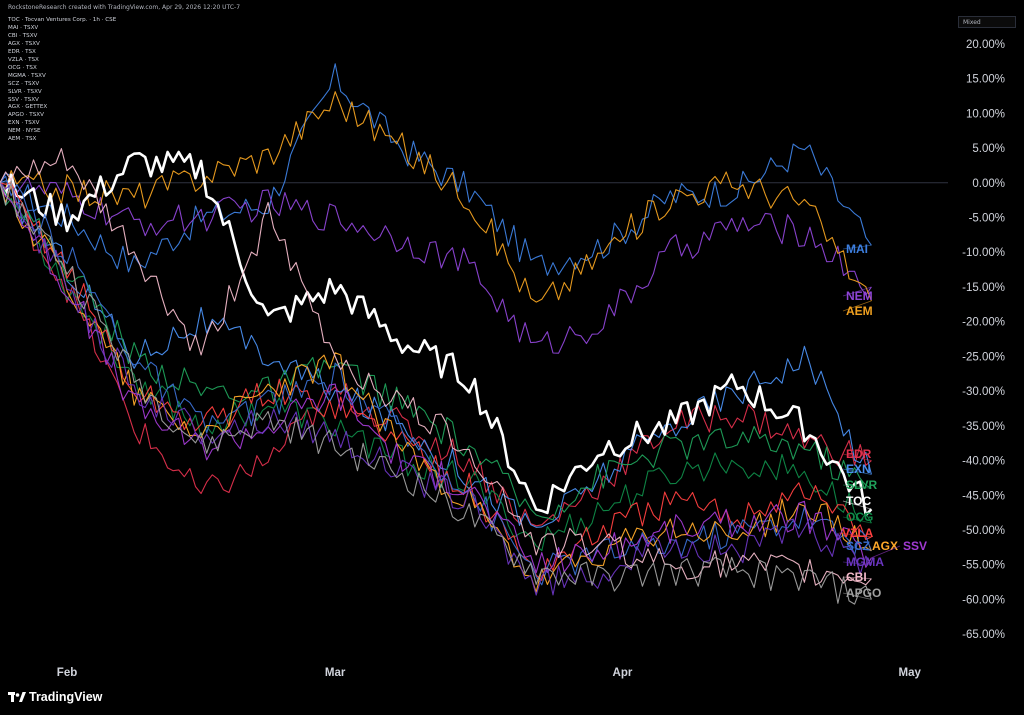  Describe the element at coordinates (983, 600) in the screenshot. I see `y-tick-label: -60.00%` at that location.